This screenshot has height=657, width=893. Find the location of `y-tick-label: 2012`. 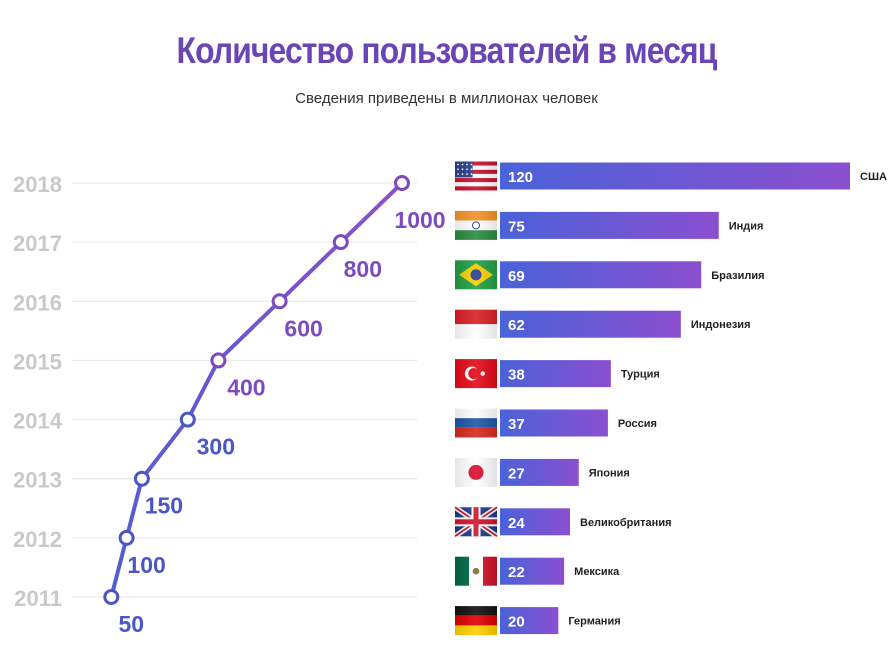

y-tick-label: 2012 is located at coordinates (37, 539).